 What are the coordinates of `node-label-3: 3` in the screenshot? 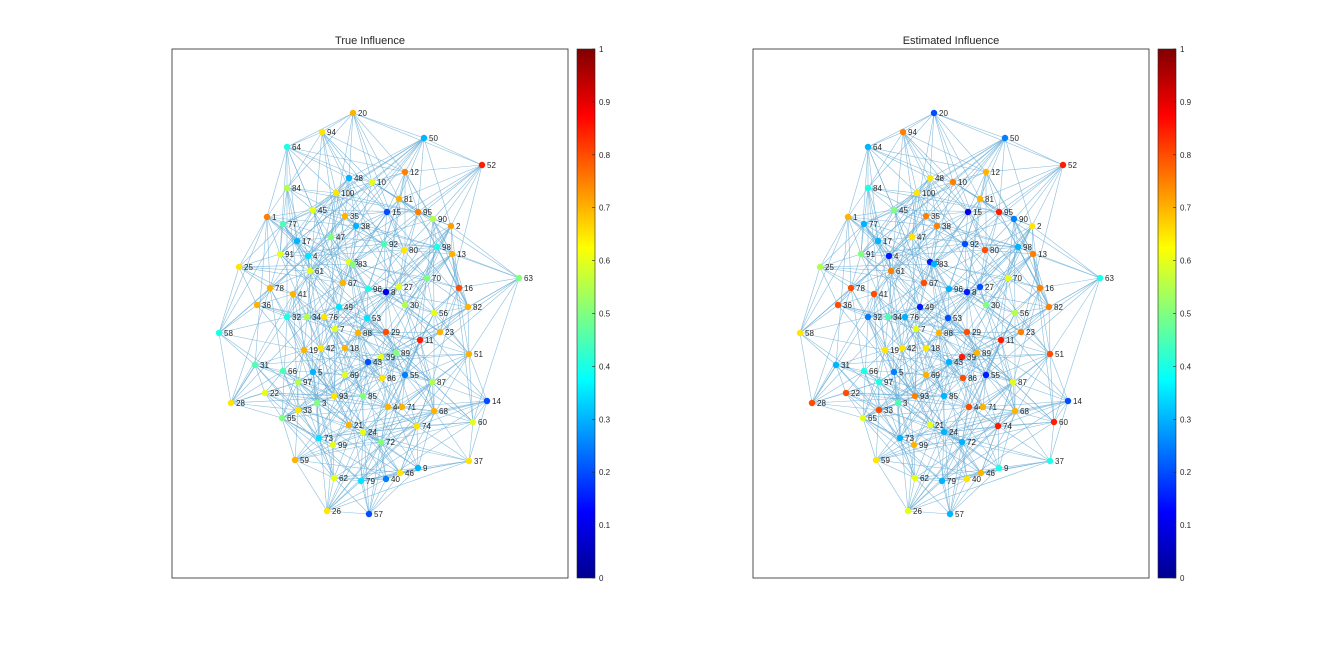 It's located at (324, 403).